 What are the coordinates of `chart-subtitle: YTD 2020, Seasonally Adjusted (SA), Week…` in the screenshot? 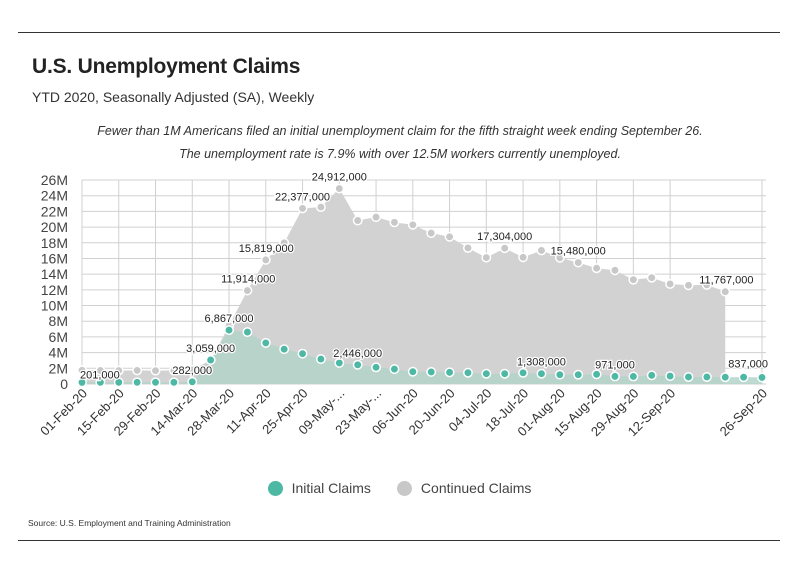 It's located at (173, 97).